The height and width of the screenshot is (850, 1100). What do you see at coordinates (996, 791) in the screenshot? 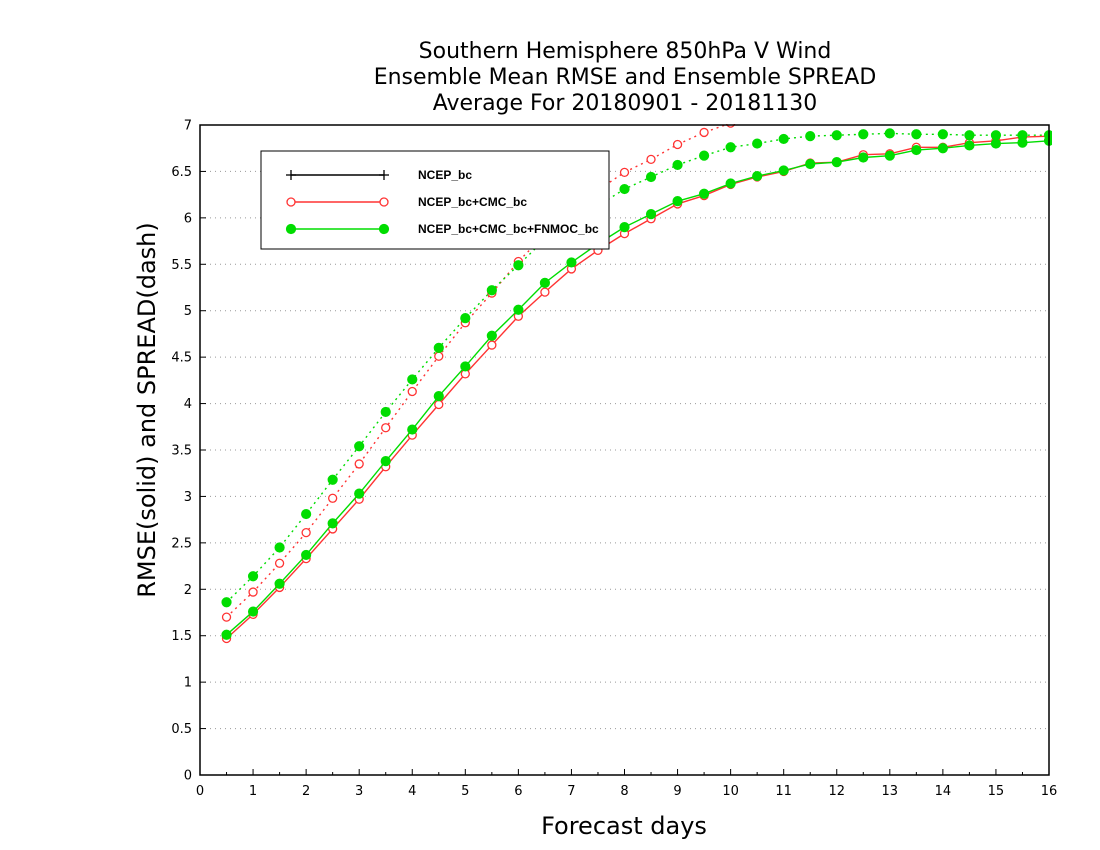
I see `x-tick-label: 15` at bounding box center [996, 791].